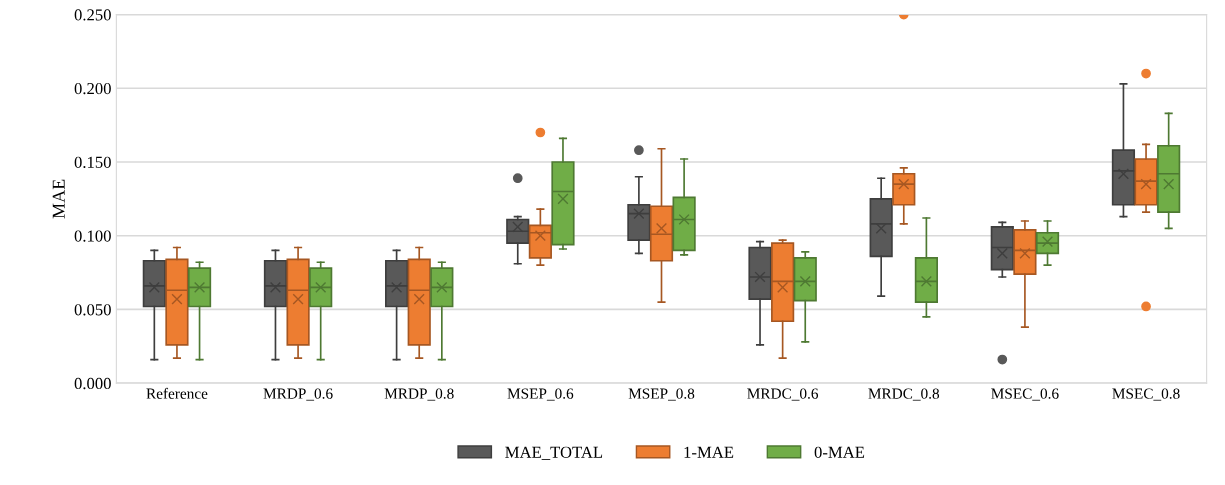  Describe the element at coordinates (92, 236) in the screenshot. I see `y-tick-label: 0.100` at that location.